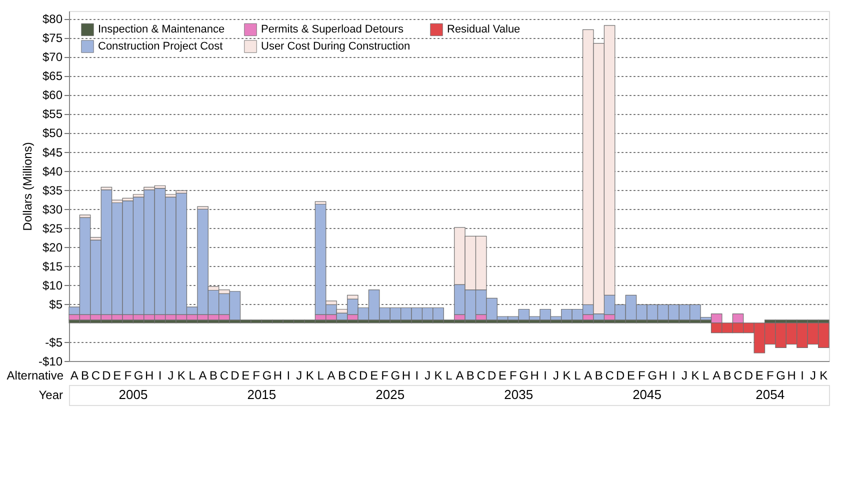 The image size is (849, 477). I want to click on y-tick-label: $45, so click(52, 152).